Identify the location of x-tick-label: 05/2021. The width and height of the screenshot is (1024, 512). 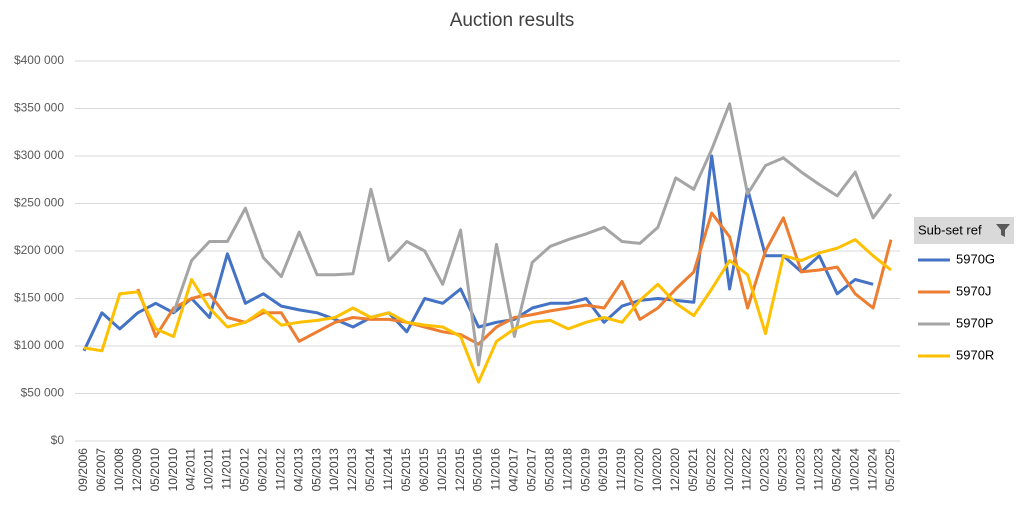
(693, 470).